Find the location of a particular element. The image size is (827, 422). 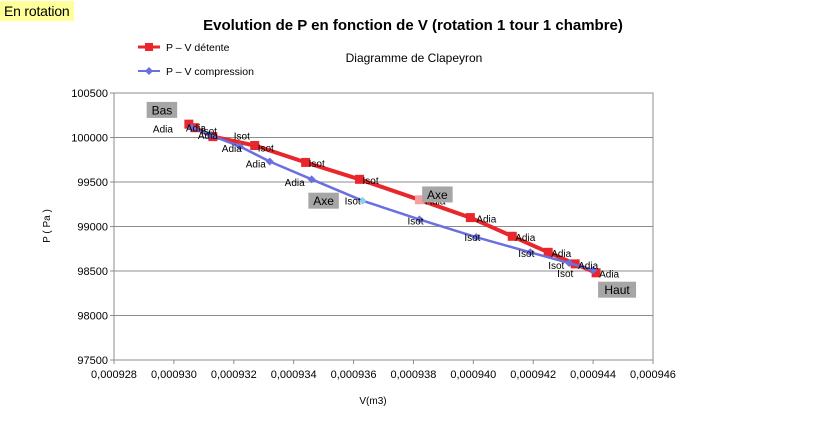

y-tick-label: 99500 is located at coordinates (92, 183).